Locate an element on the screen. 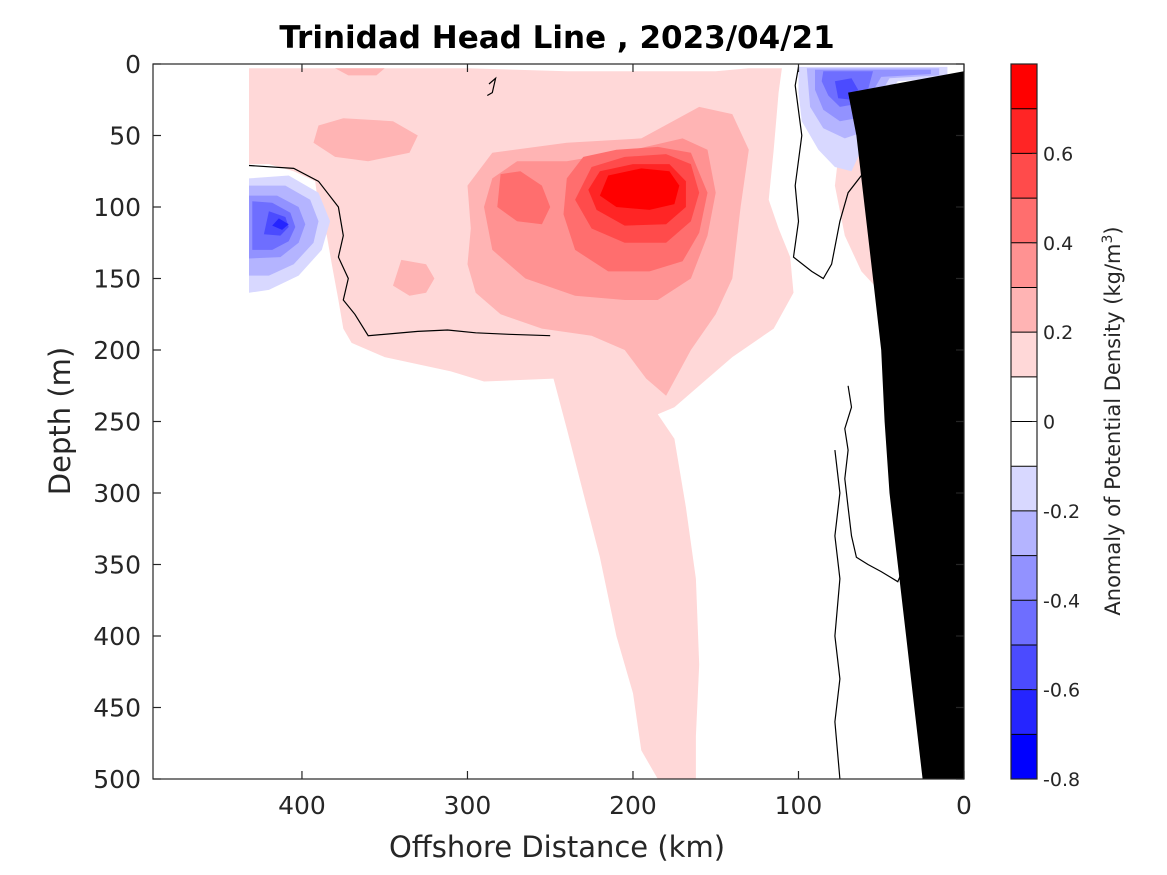  y-tick-label: 150 is located at coordinates (117, 279).